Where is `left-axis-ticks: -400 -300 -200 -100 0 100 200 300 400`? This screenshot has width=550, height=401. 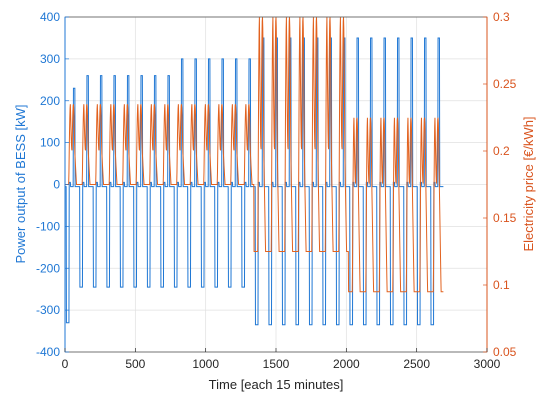 left-axis-ticks: -400 -300 -200 -100 0 100 200 300 400 is located at coordinates (52, 184).